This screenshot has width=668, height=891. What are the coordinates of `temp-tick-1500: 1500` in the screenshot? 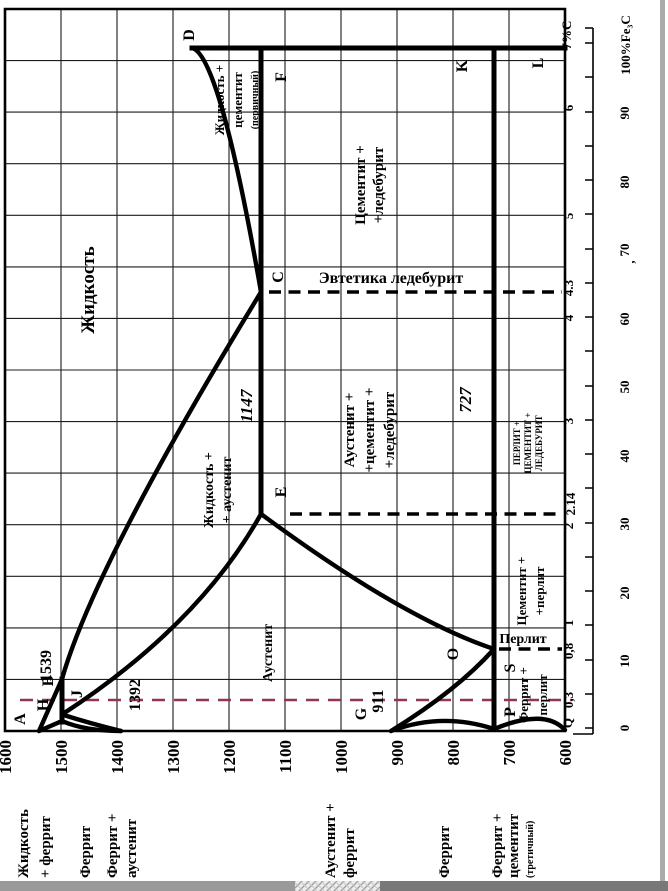 It's located at (61, 757).